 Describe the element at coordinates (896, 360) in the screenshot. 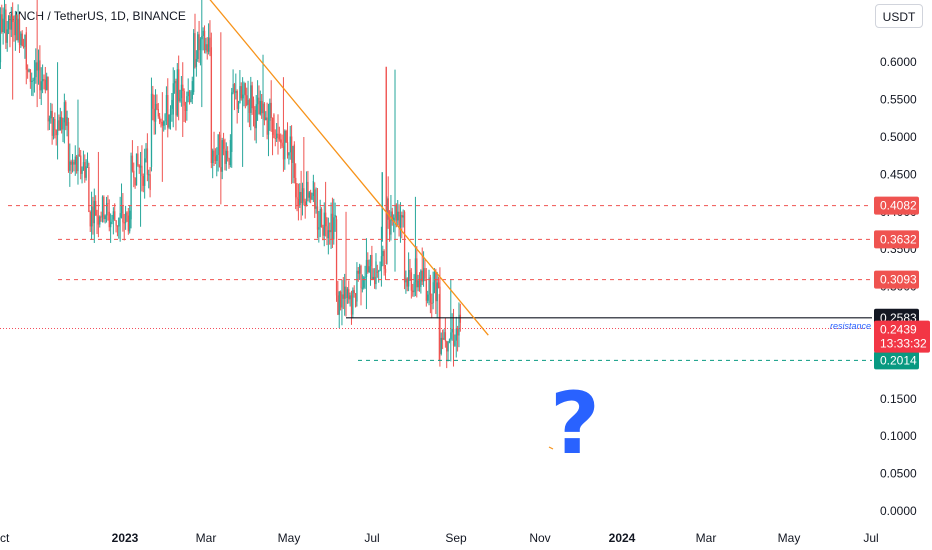

I see `price-tag-bg` at that location.